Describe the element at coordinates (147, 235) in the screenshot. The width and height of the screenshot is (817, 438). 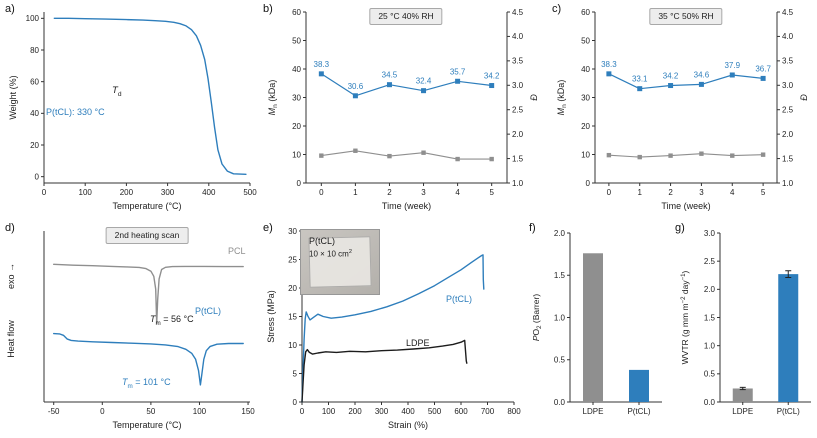
I see `chart-title-dsc: 2nd heating scan` at that location.